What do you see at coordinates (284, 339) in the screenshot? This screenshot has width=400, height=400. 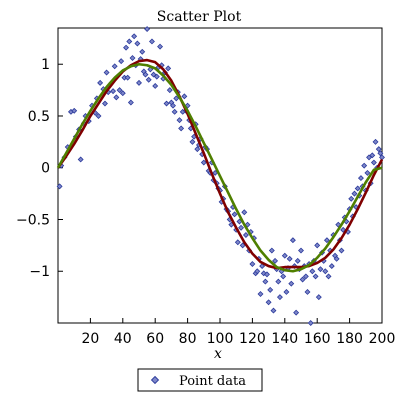 I see `x-tick-label: 140` at bounding box center [284, 339].